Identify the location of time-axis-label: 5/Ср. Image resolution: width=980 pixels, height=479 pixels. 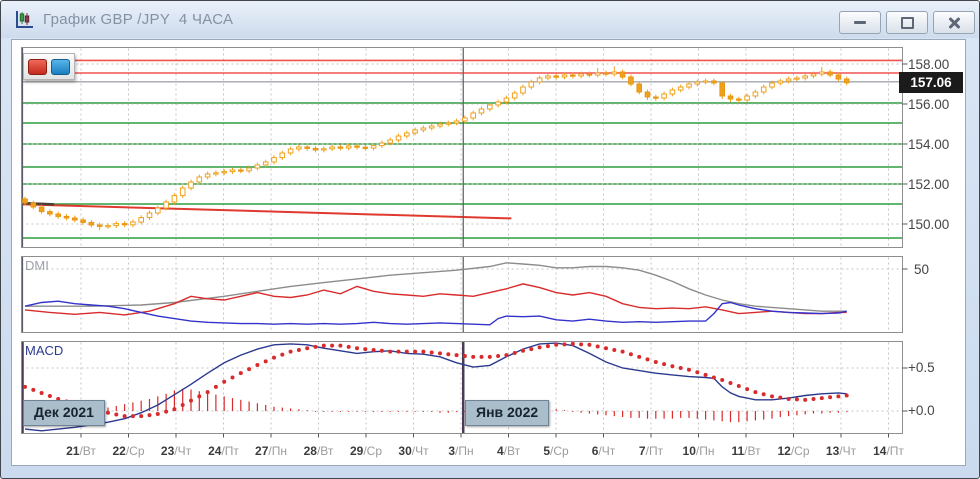
(556, 451).